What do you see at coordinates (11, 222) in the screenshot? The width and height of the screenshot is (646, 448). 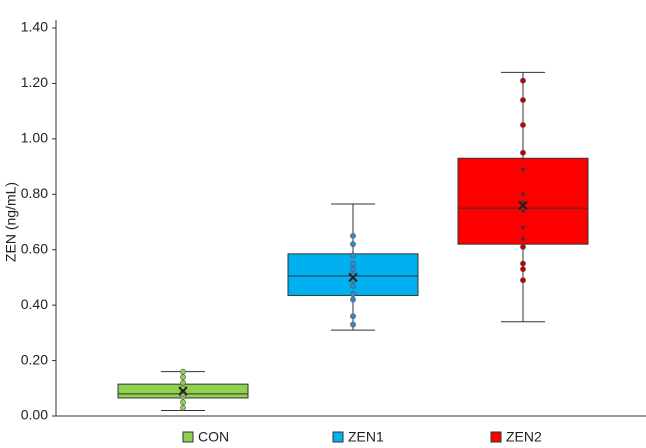 I see `y-axis-label: ZEN (ng/mL)` at bounding box center [11, 222].